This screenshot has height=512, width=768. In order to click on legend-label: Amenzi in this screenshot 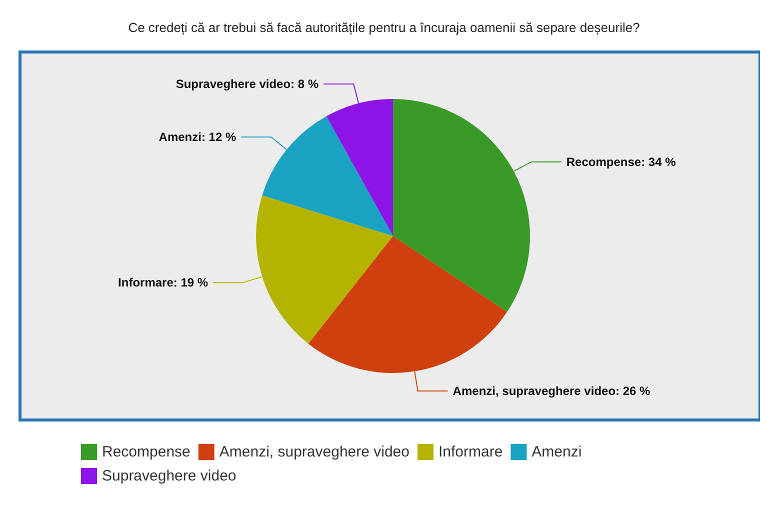, I will do `click(557, 452)`.